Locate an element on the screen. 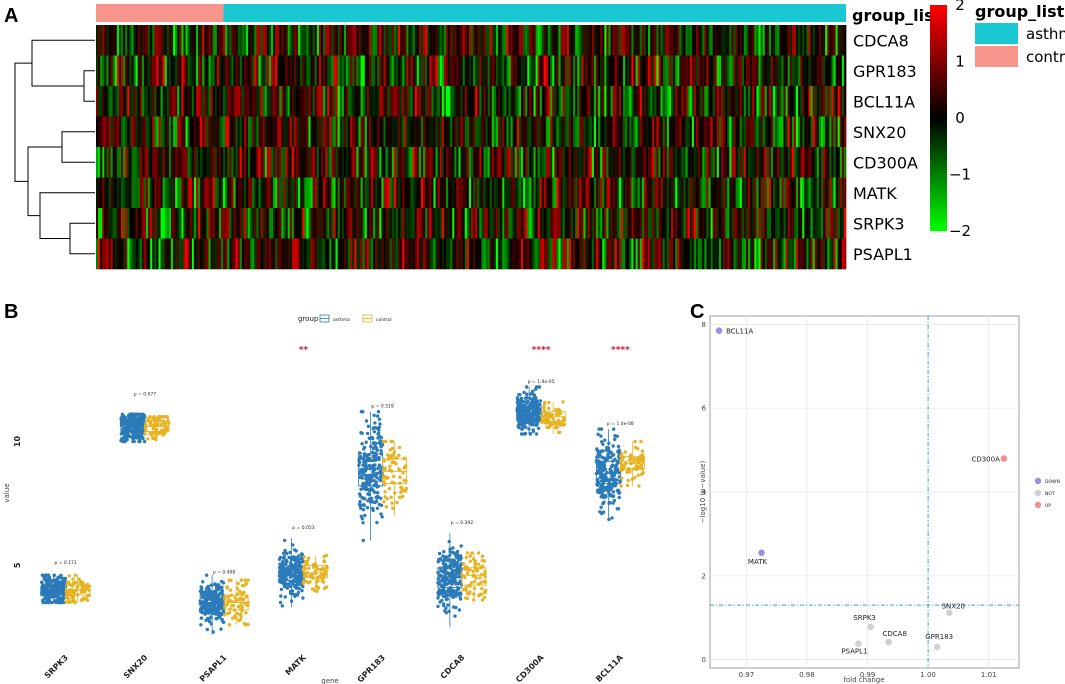 The image size is (1065, 684). dendro-link-matk is located at coordinates (67, 215).